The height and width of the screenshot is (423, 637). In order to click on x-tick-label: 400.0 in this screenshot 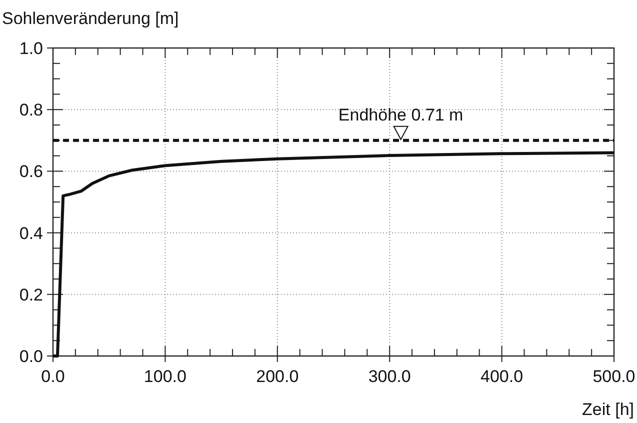, I will do `click(502, 376)`.